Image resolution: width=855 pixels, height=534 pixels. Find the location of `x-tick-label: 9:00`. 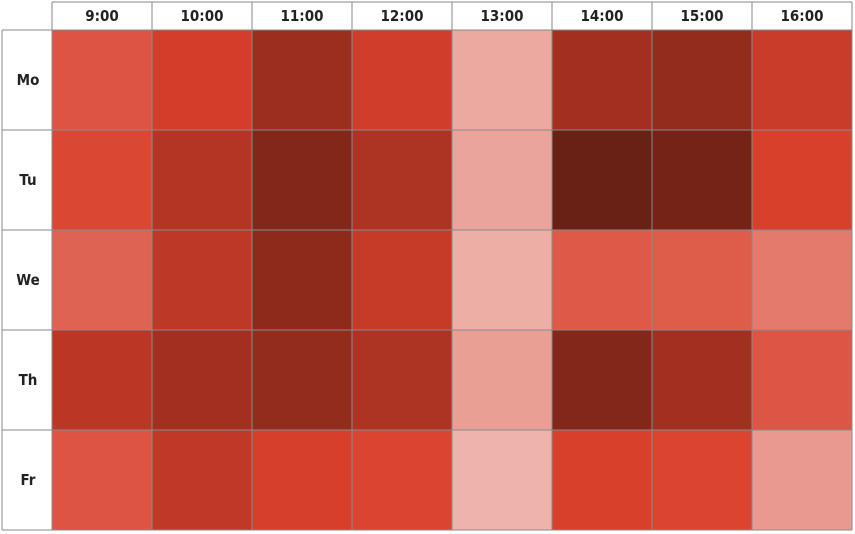

x-tick-label: 9:00 is located at coordinates (102, 16).